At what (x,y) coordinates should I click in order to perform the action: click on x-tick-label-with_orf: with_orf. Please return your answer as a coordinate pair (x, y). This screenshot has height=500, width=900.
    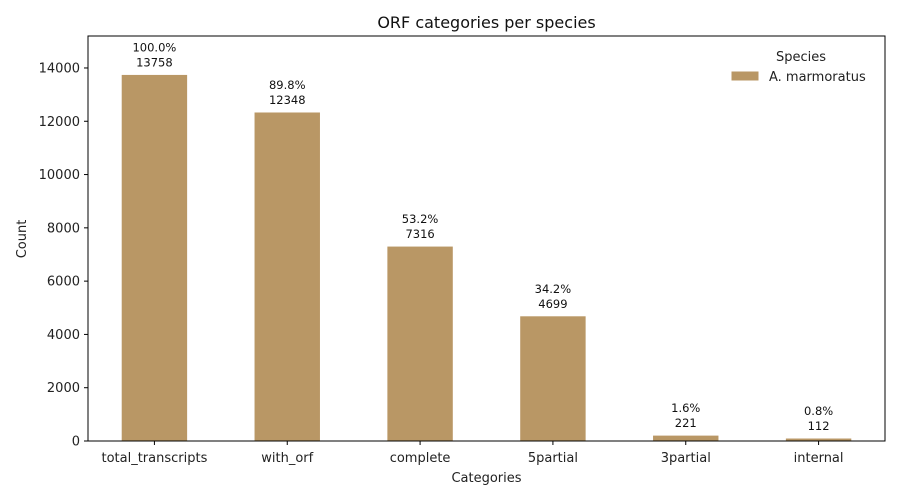
    Looking at the image, I should click on (287, 458).